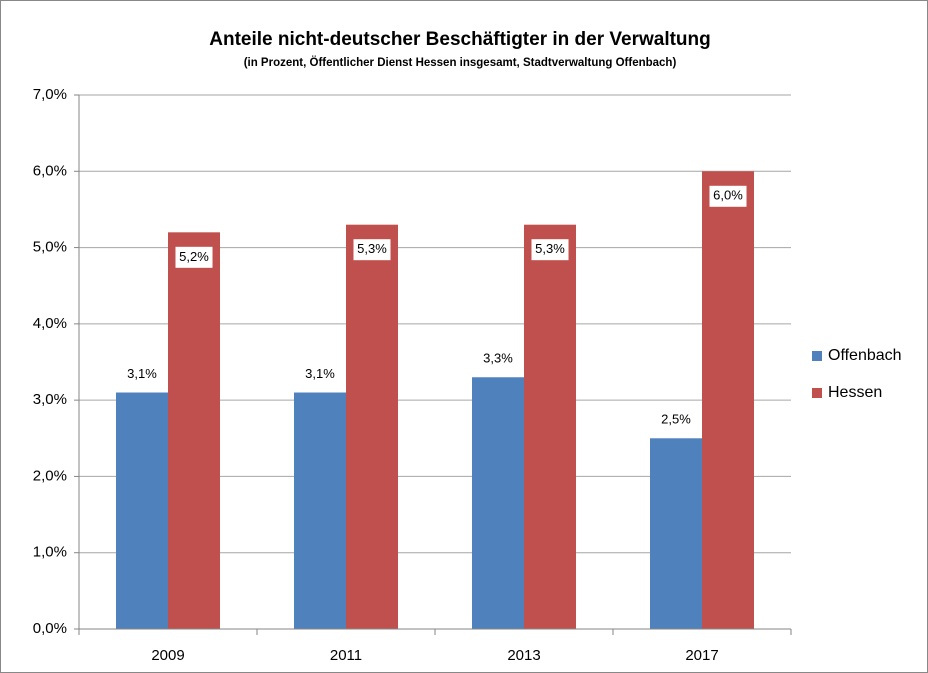  Describe the element at coordinates (50, 475) in the screenshot. I see `y-tick-label: 2,0%` at that location.